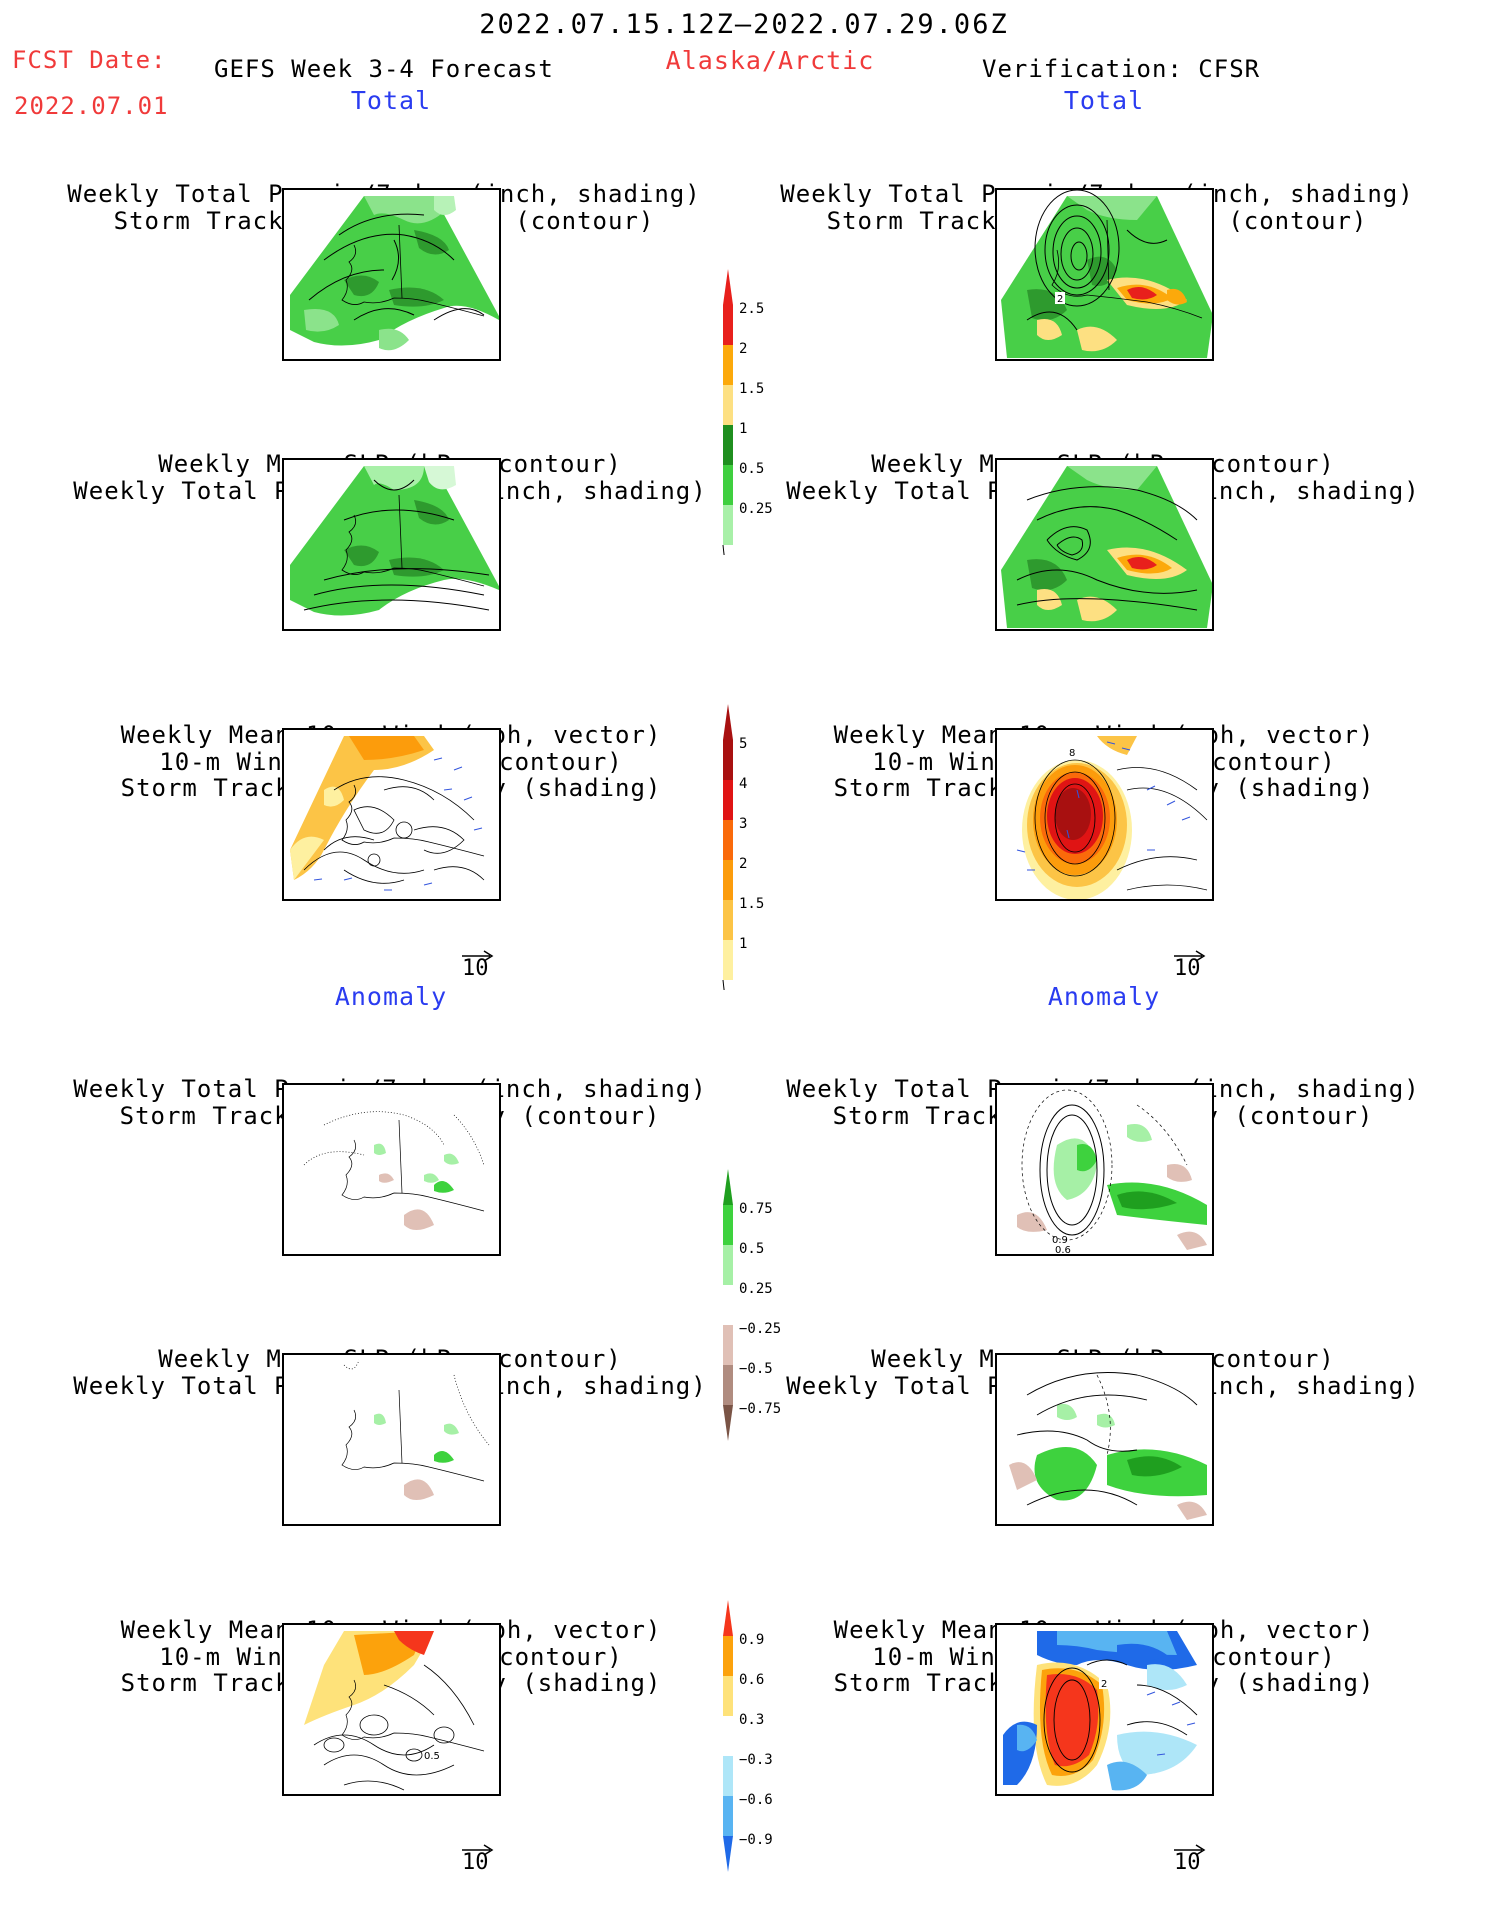  I want to click on map-fcst-anom-wind: 0.5, so click(391, 1709).